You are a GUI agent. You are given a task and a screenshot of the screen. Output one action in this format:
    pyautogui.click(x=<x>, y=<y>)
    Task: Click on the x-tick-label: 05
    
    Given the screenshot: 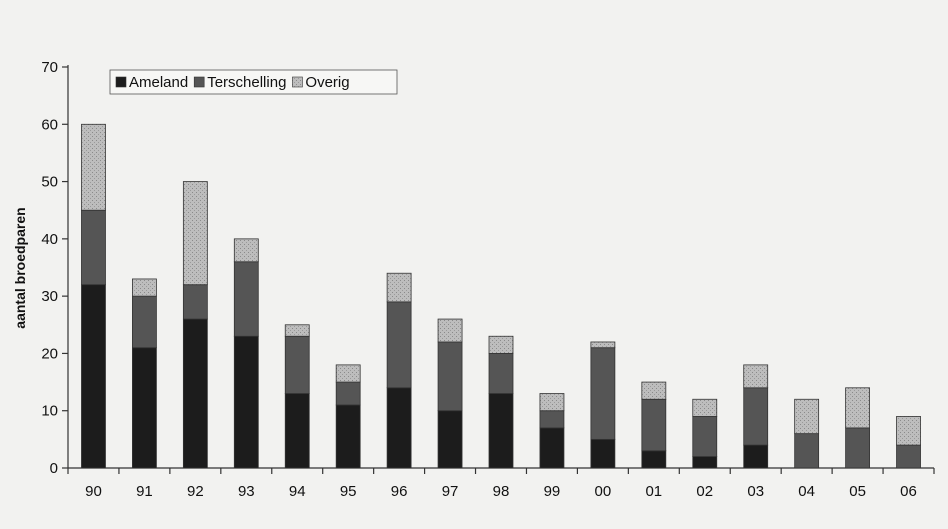 What is the action you would take?
    pyautogui.click(x=857, y=491)
    